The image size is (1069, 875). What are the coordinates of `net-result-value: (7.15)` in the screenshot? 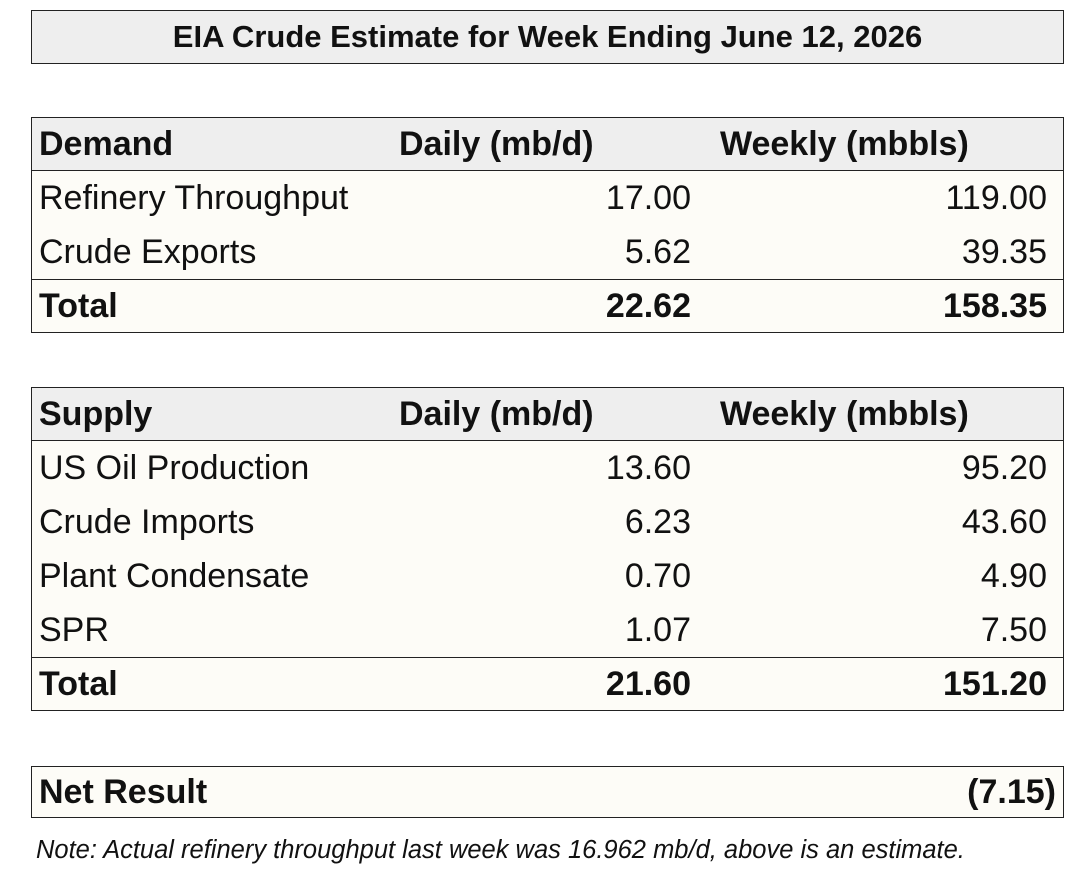 It's located at (1011, 791).